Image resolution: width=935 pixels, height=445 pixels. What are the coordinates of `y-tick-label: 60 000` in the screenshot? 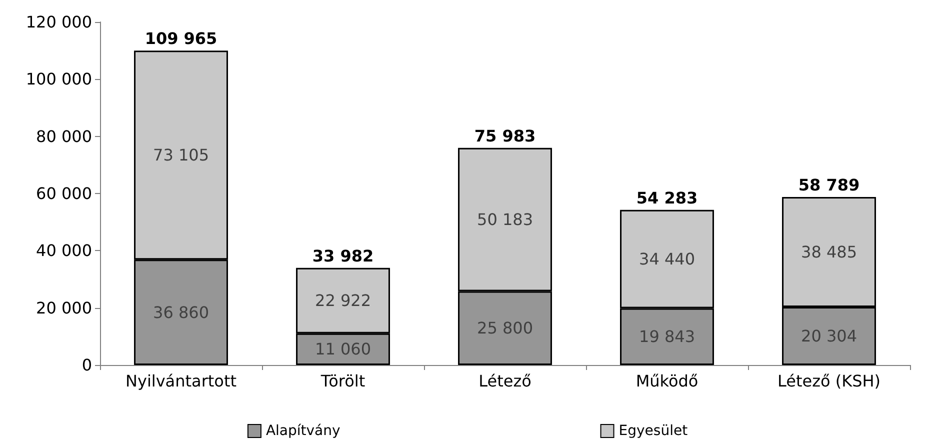 It's located at (64, 193).